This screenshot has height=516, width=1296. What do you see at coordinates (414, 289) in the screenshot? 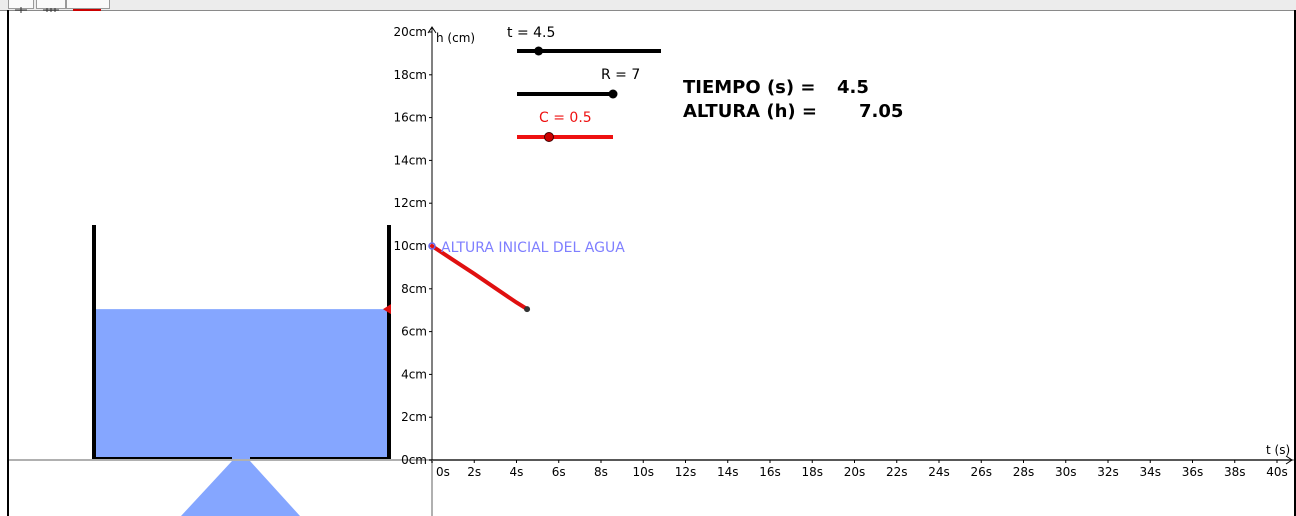
I see `y-tick-label: 8cm` at bounding box center [414, 289].